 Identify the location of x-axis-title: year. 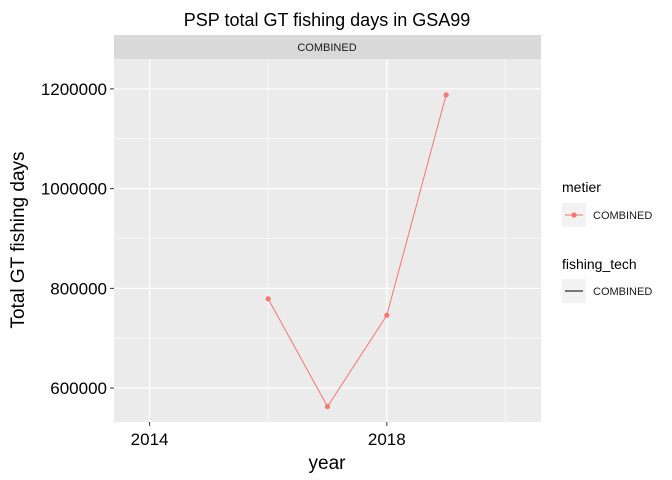
(328, 463).